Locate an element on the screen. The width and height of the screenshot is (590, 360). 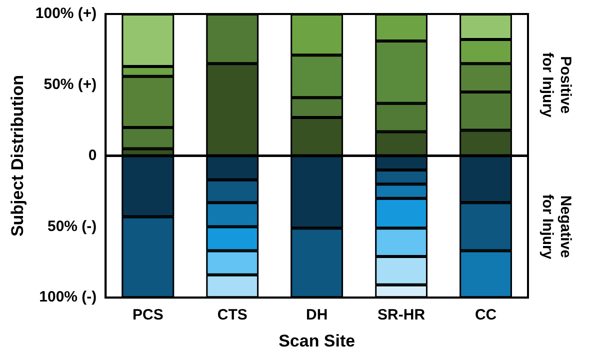
x-tick-label: PCS is located at coordinates (148, 315).